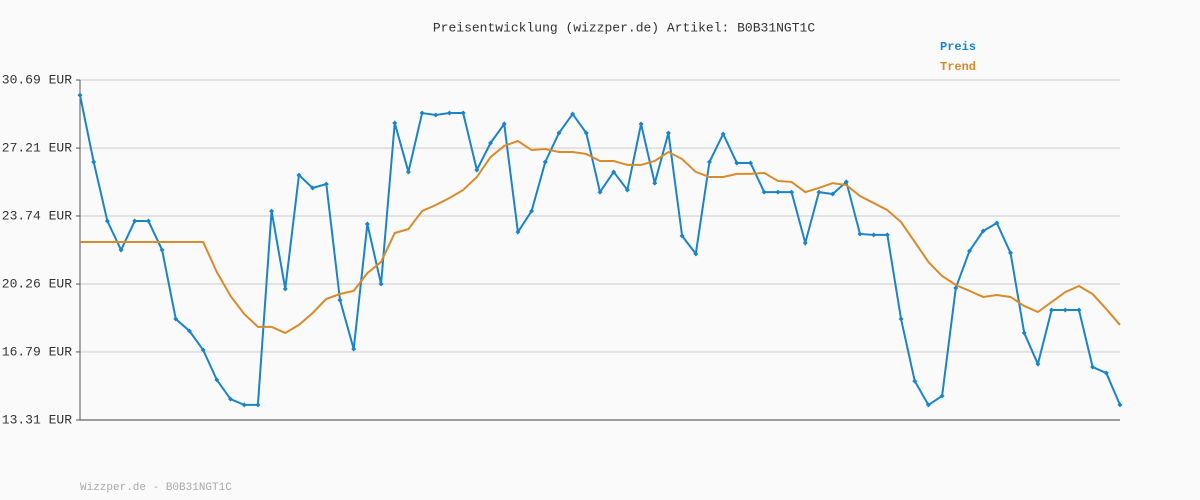 Image resolution: width=1200 pixels, height=500 pixels. Describe the element at coordinates (37, 283) in the screenshot. I see `y-tick-label: 20.26 EUR` at that location.